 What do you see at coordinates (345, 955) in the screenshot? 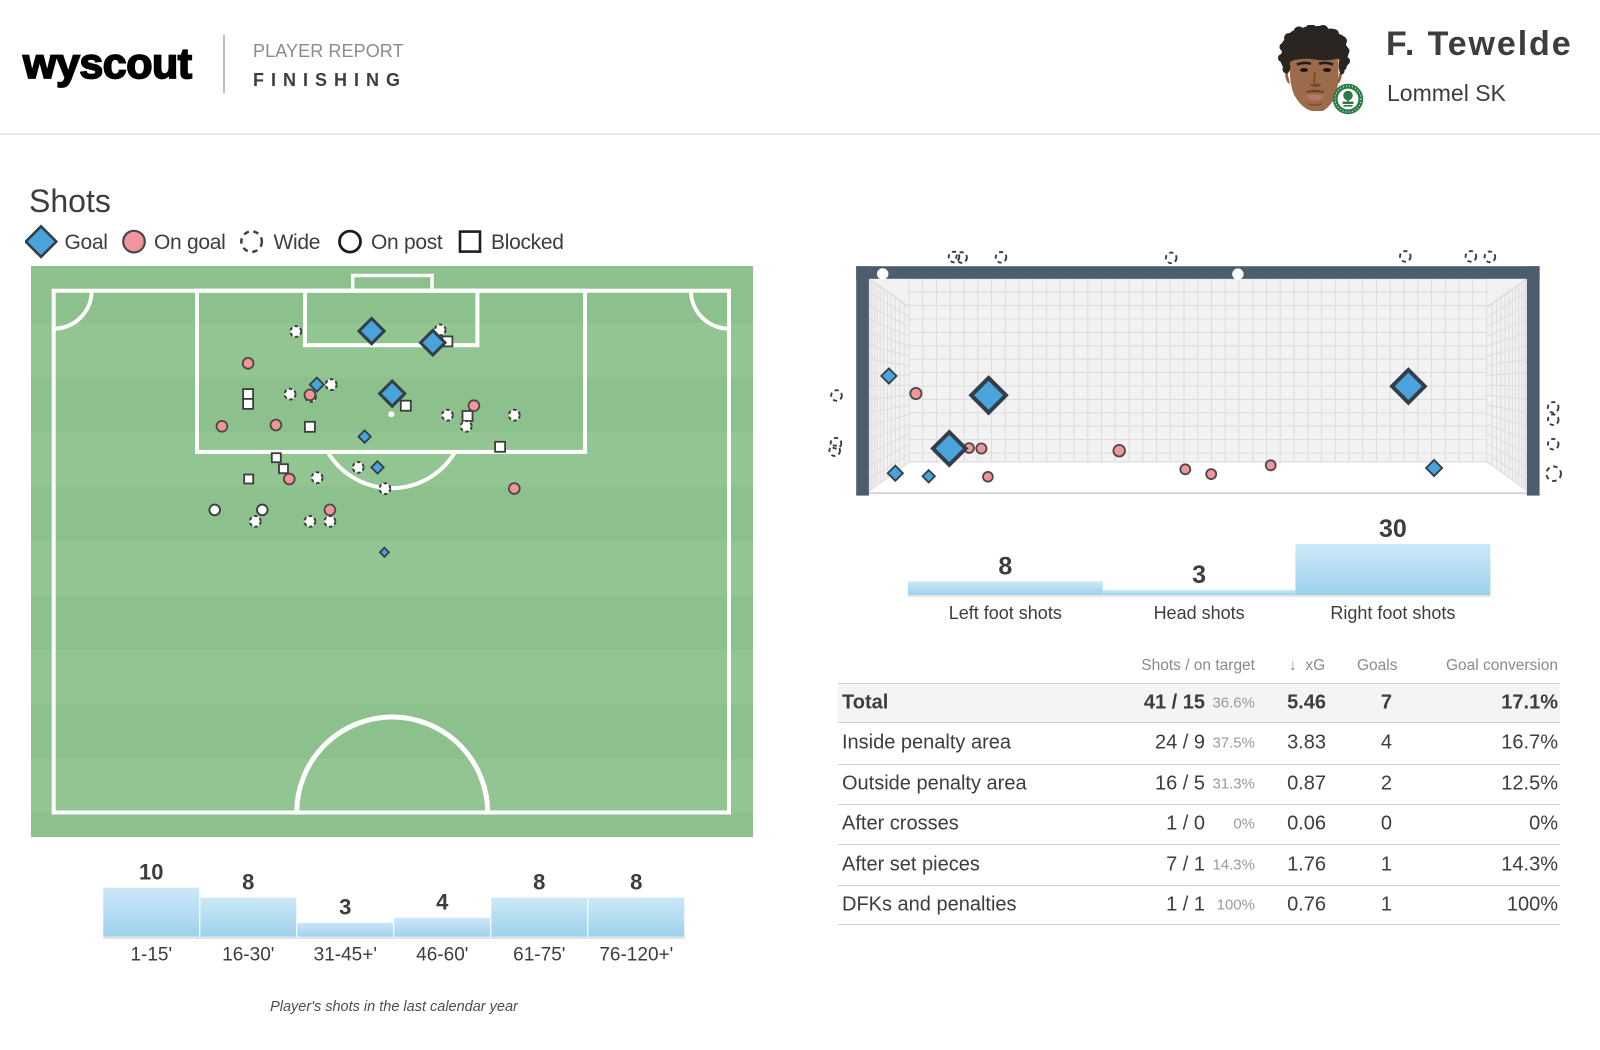
I see `svg-text: 31-45+'` at bounding box center [345, 955].